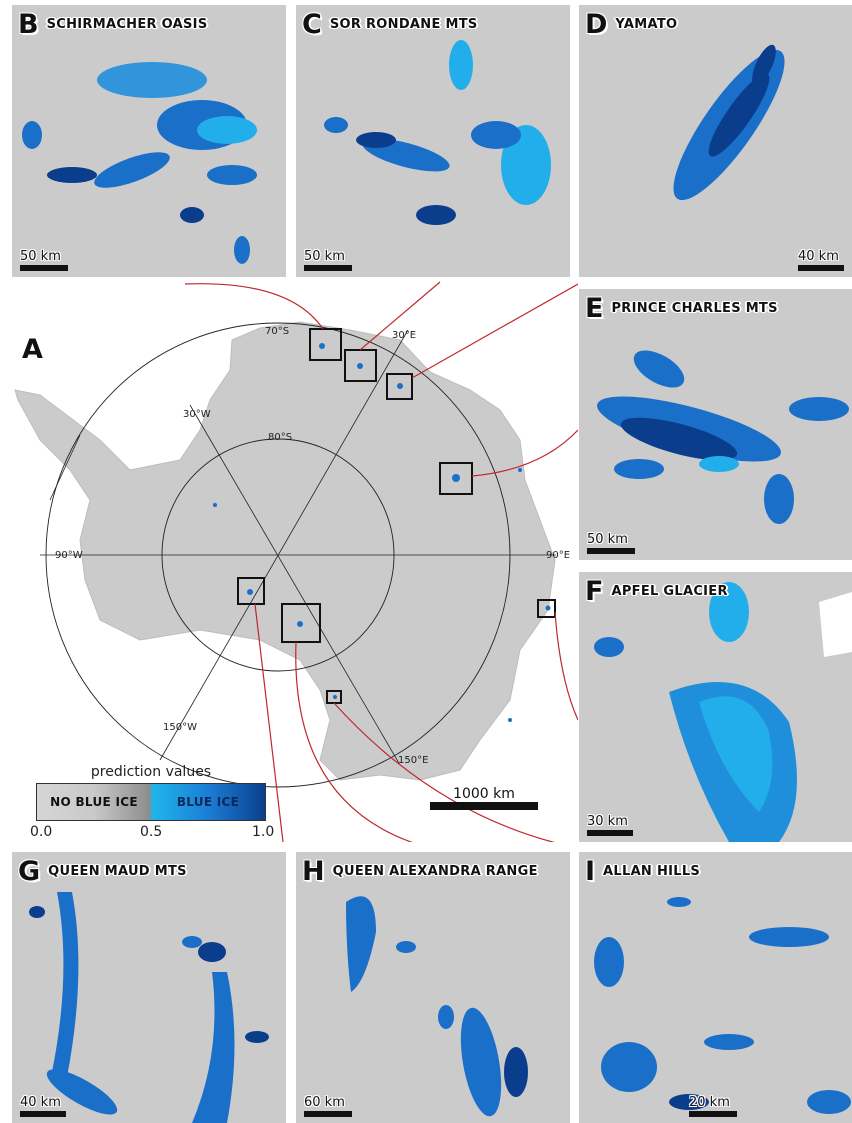  I want to click on panel-i-header: I ALLAN HILLS, so click(642, 871).